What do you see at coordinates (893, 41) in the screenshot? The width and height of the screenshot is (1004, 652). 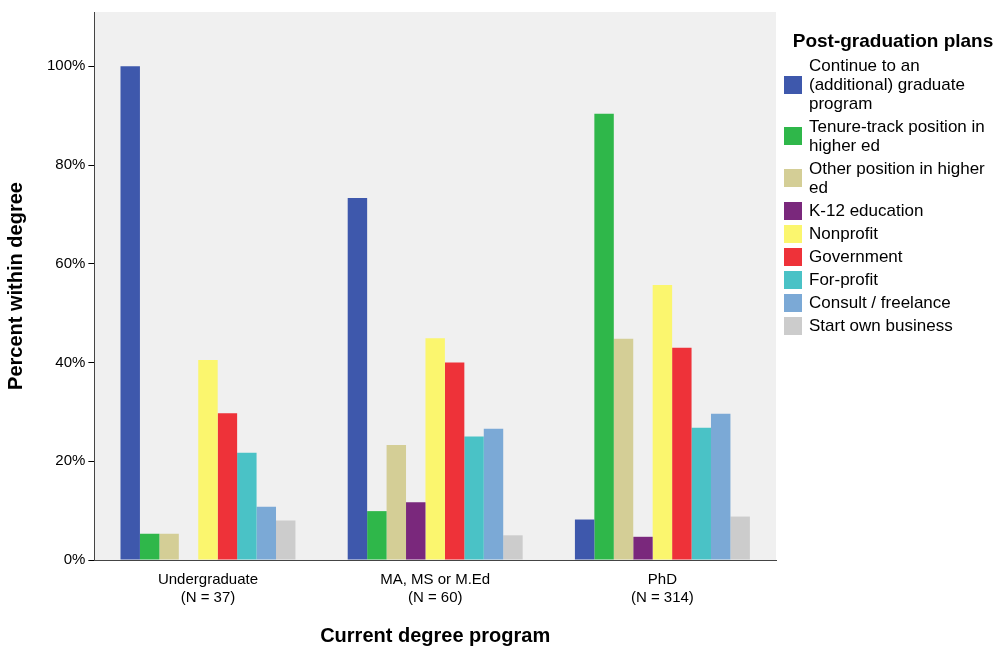 I see `legend-title: Post-graduation plans` at bounding box center [893, 41].